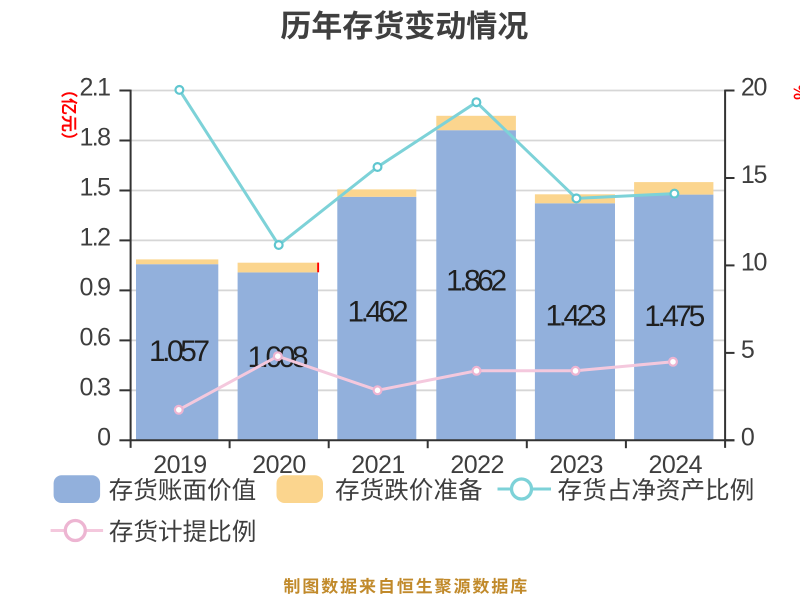 The image size is (800, 605). What do you see at coordinates (96, 287) in the screenshot?
I see `svg-text: 0.9` at bounding box center [96, 287].